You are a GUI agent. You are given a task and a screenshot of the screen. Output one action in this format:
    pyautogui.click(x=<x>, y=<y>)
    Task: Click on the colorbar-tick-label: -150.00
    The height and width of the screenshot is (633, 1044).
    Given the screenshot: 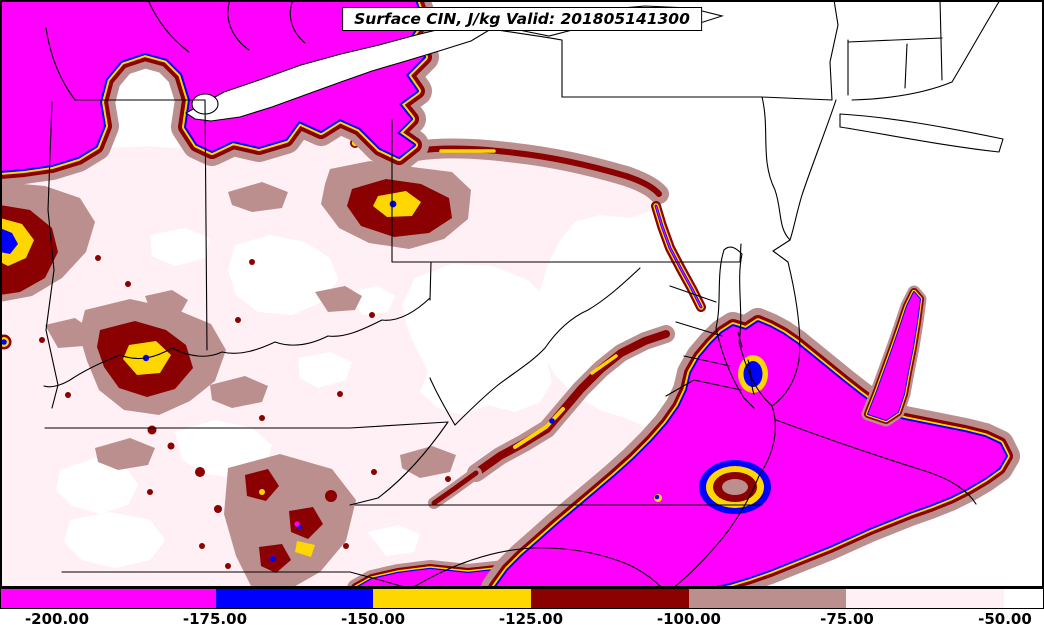 What is the action you would take?
    pyautogui.click(x=373, y=619)
    